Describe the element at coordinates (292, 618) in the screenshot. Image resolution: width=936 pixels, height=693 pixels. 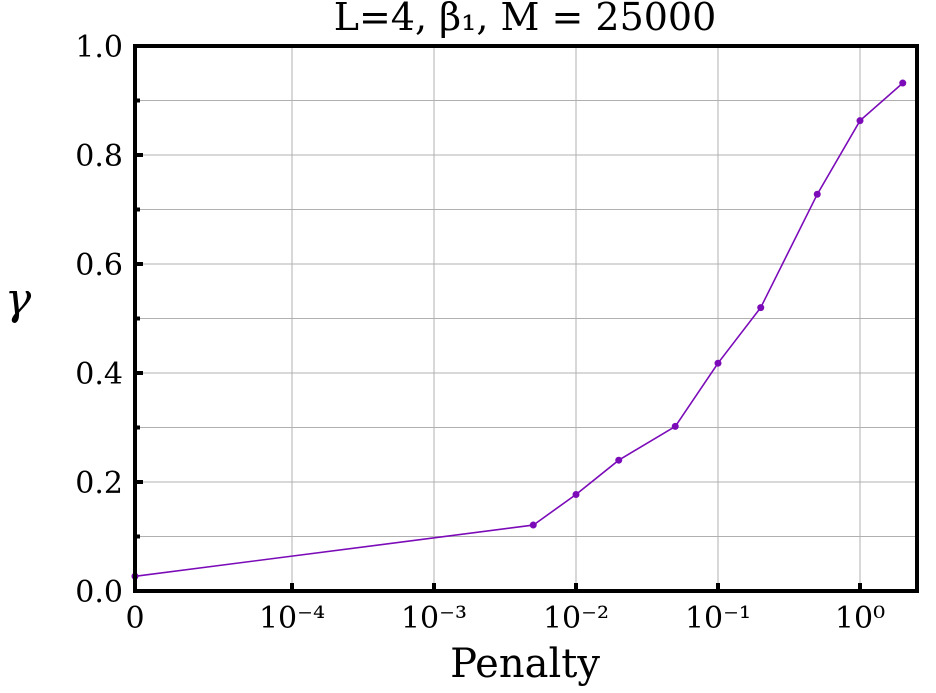
I see `x-tick-label: 10⁻⁴` at that location.